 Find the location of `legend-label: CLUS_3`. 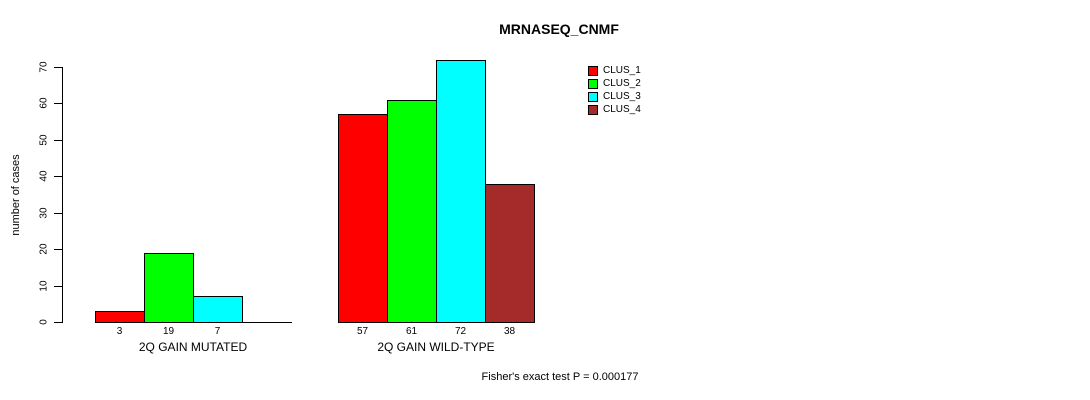

legend-label: CLUS_3 is located at coordinates (622, 96).